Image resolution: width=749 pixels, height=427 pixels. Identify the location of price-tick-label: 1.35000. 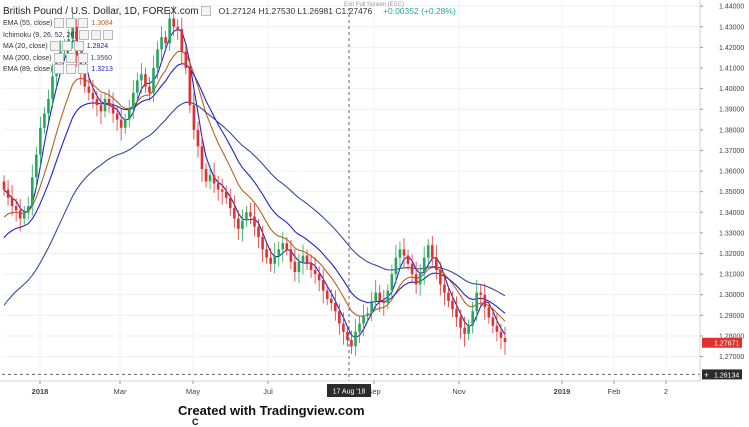
(731, 192).